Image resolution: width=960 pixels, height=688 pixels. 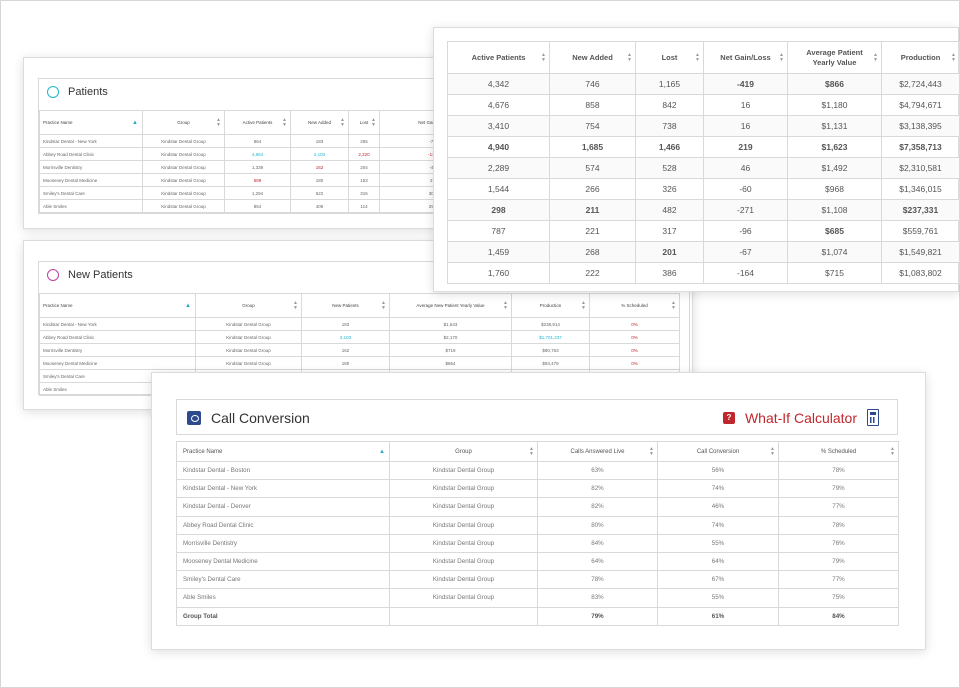 What do you see at coordinates (920, 189) in the screenshot?
I see `table-cell: $1,346,015` at bounding box center [920, 189].